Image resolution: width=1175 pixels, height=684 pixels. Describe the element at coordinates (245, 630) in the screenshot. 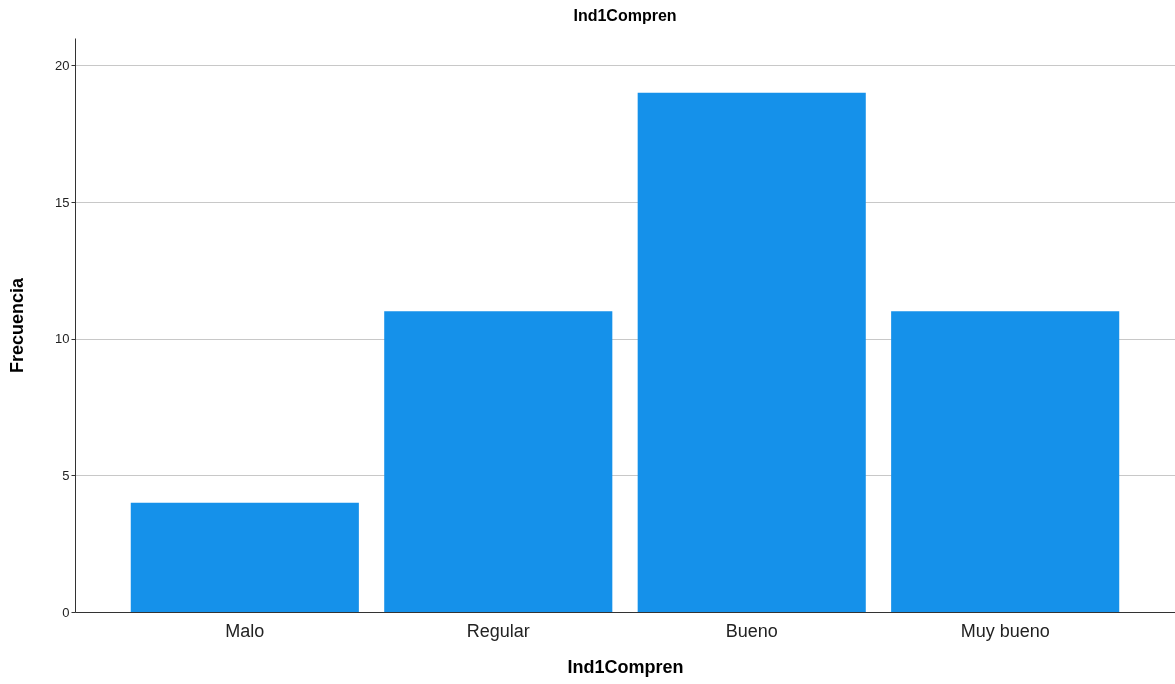

I see `x-tick-label: Malo` at that location.